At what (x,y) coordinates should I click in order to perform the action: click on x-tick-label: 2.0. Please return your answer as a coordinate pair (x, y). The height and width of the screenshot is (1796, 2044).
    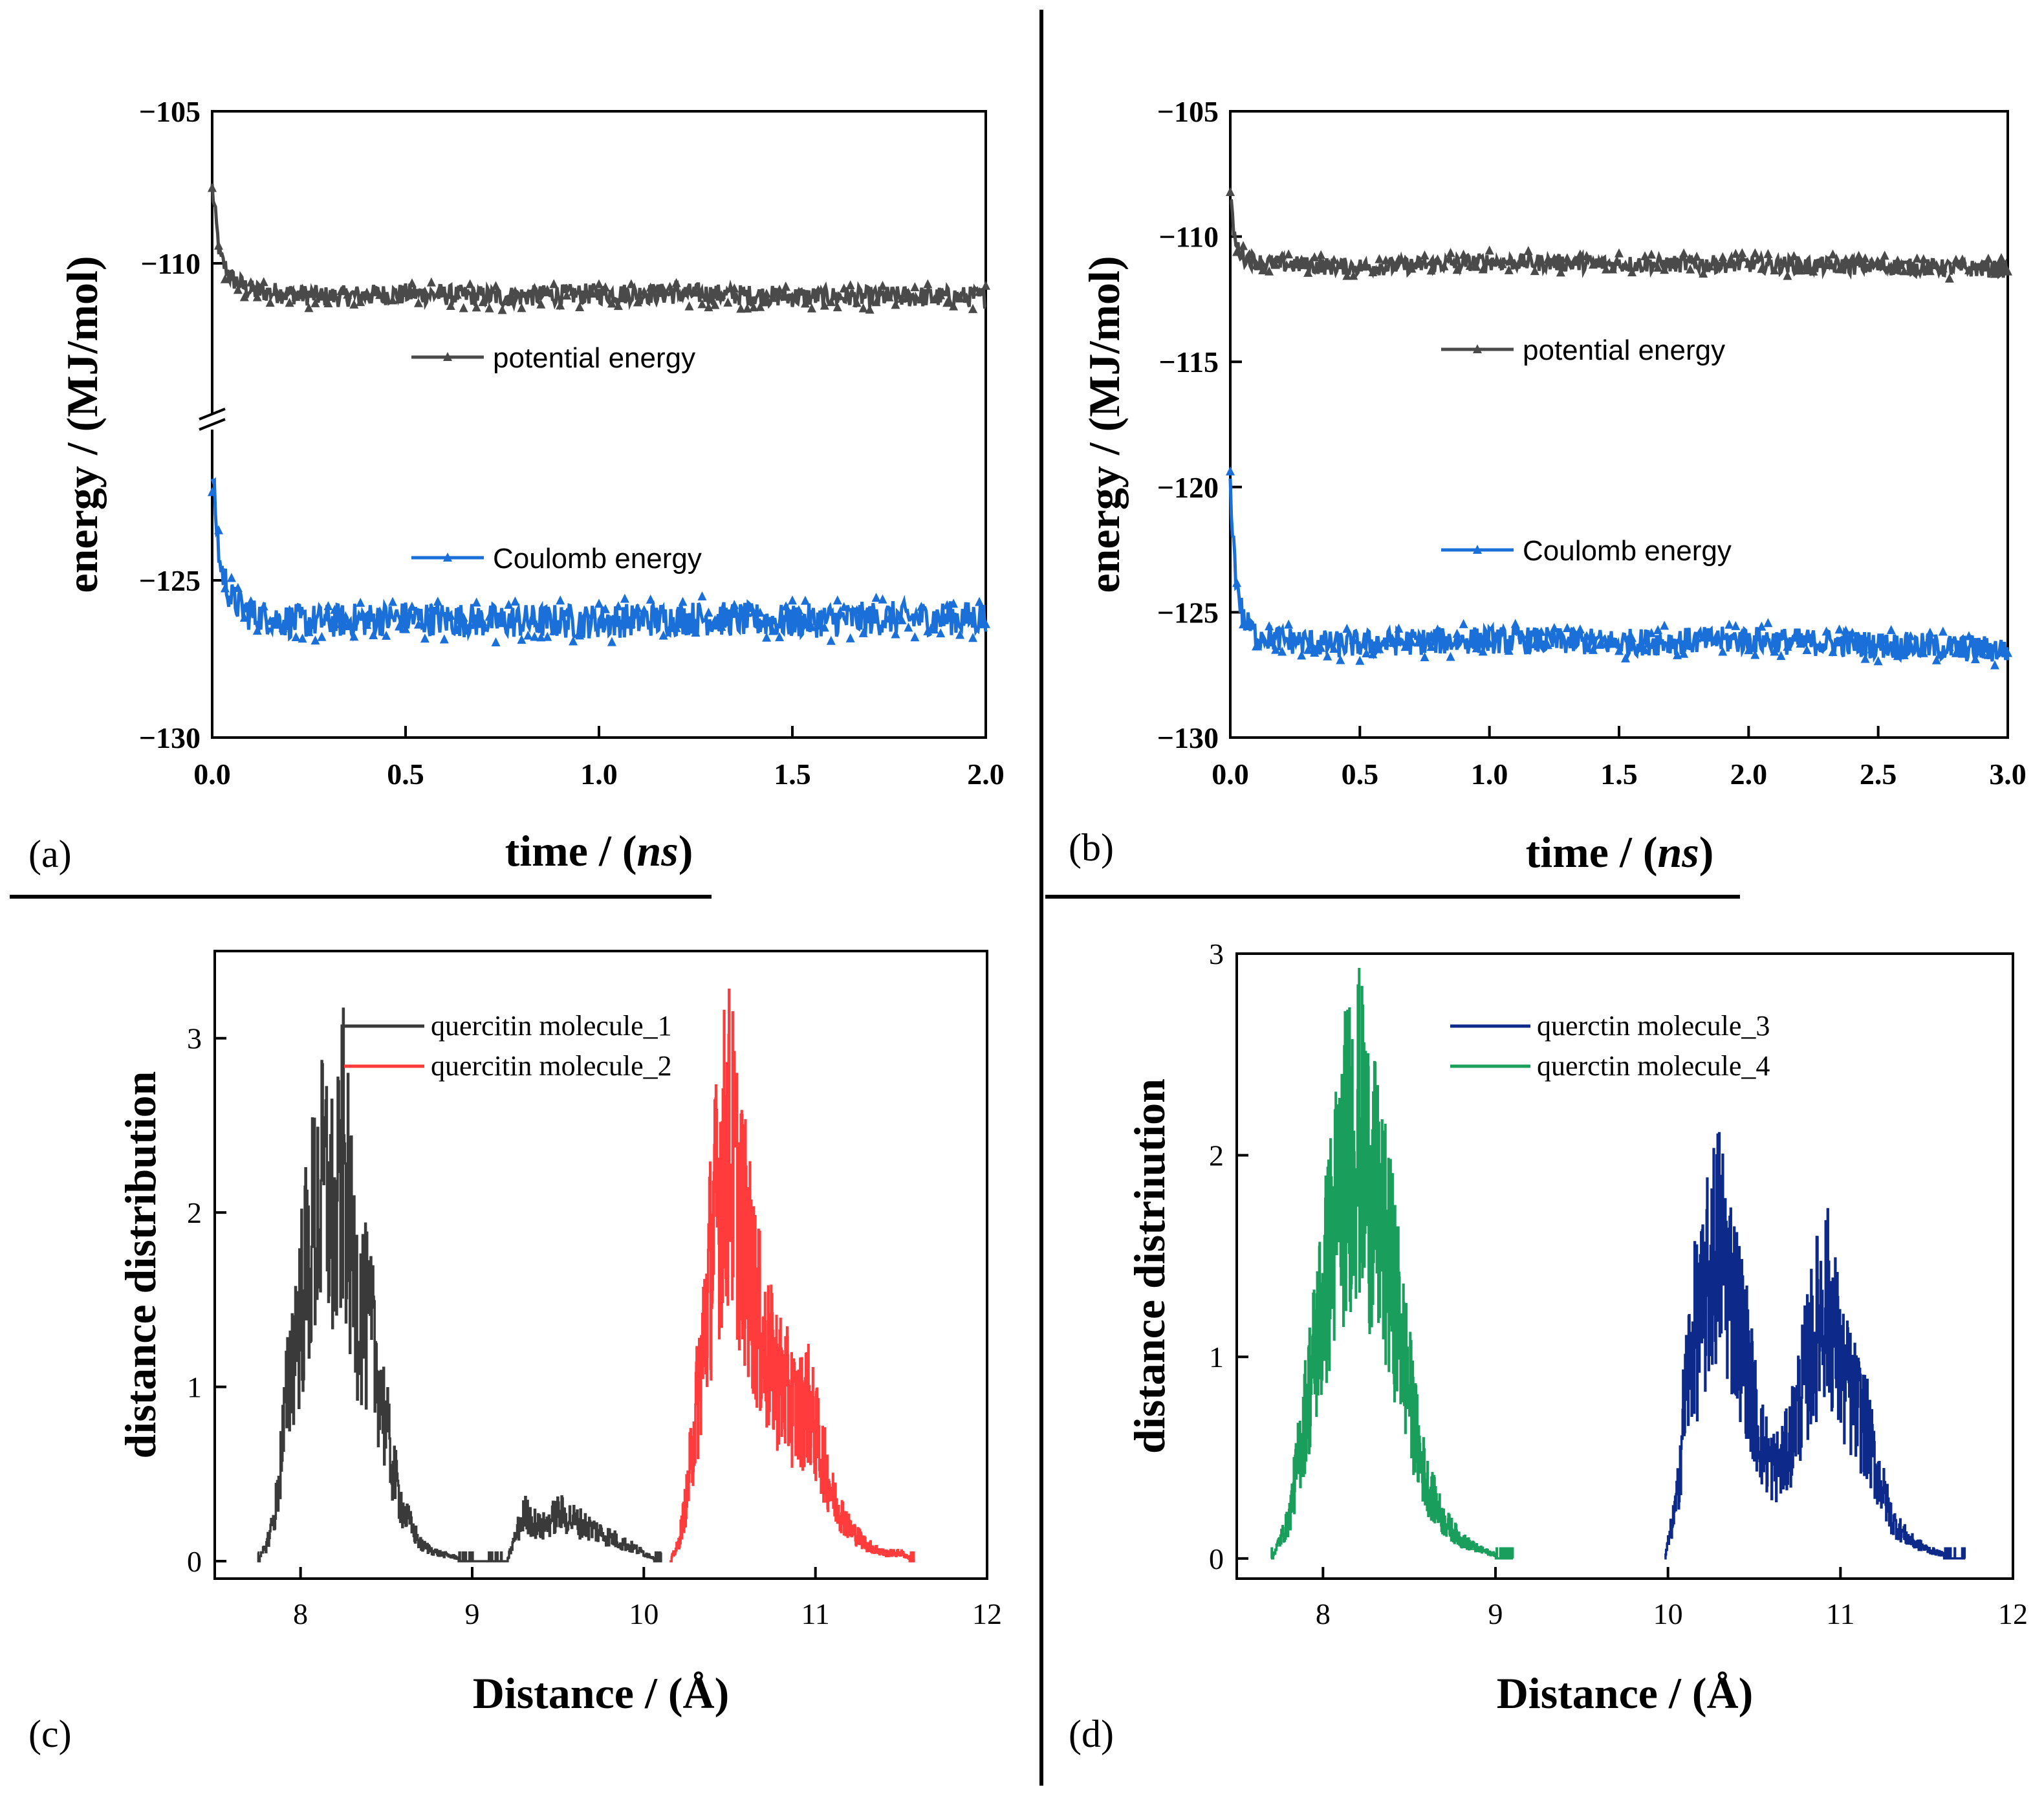
    Looking at the image, I should click on (1749, 774).